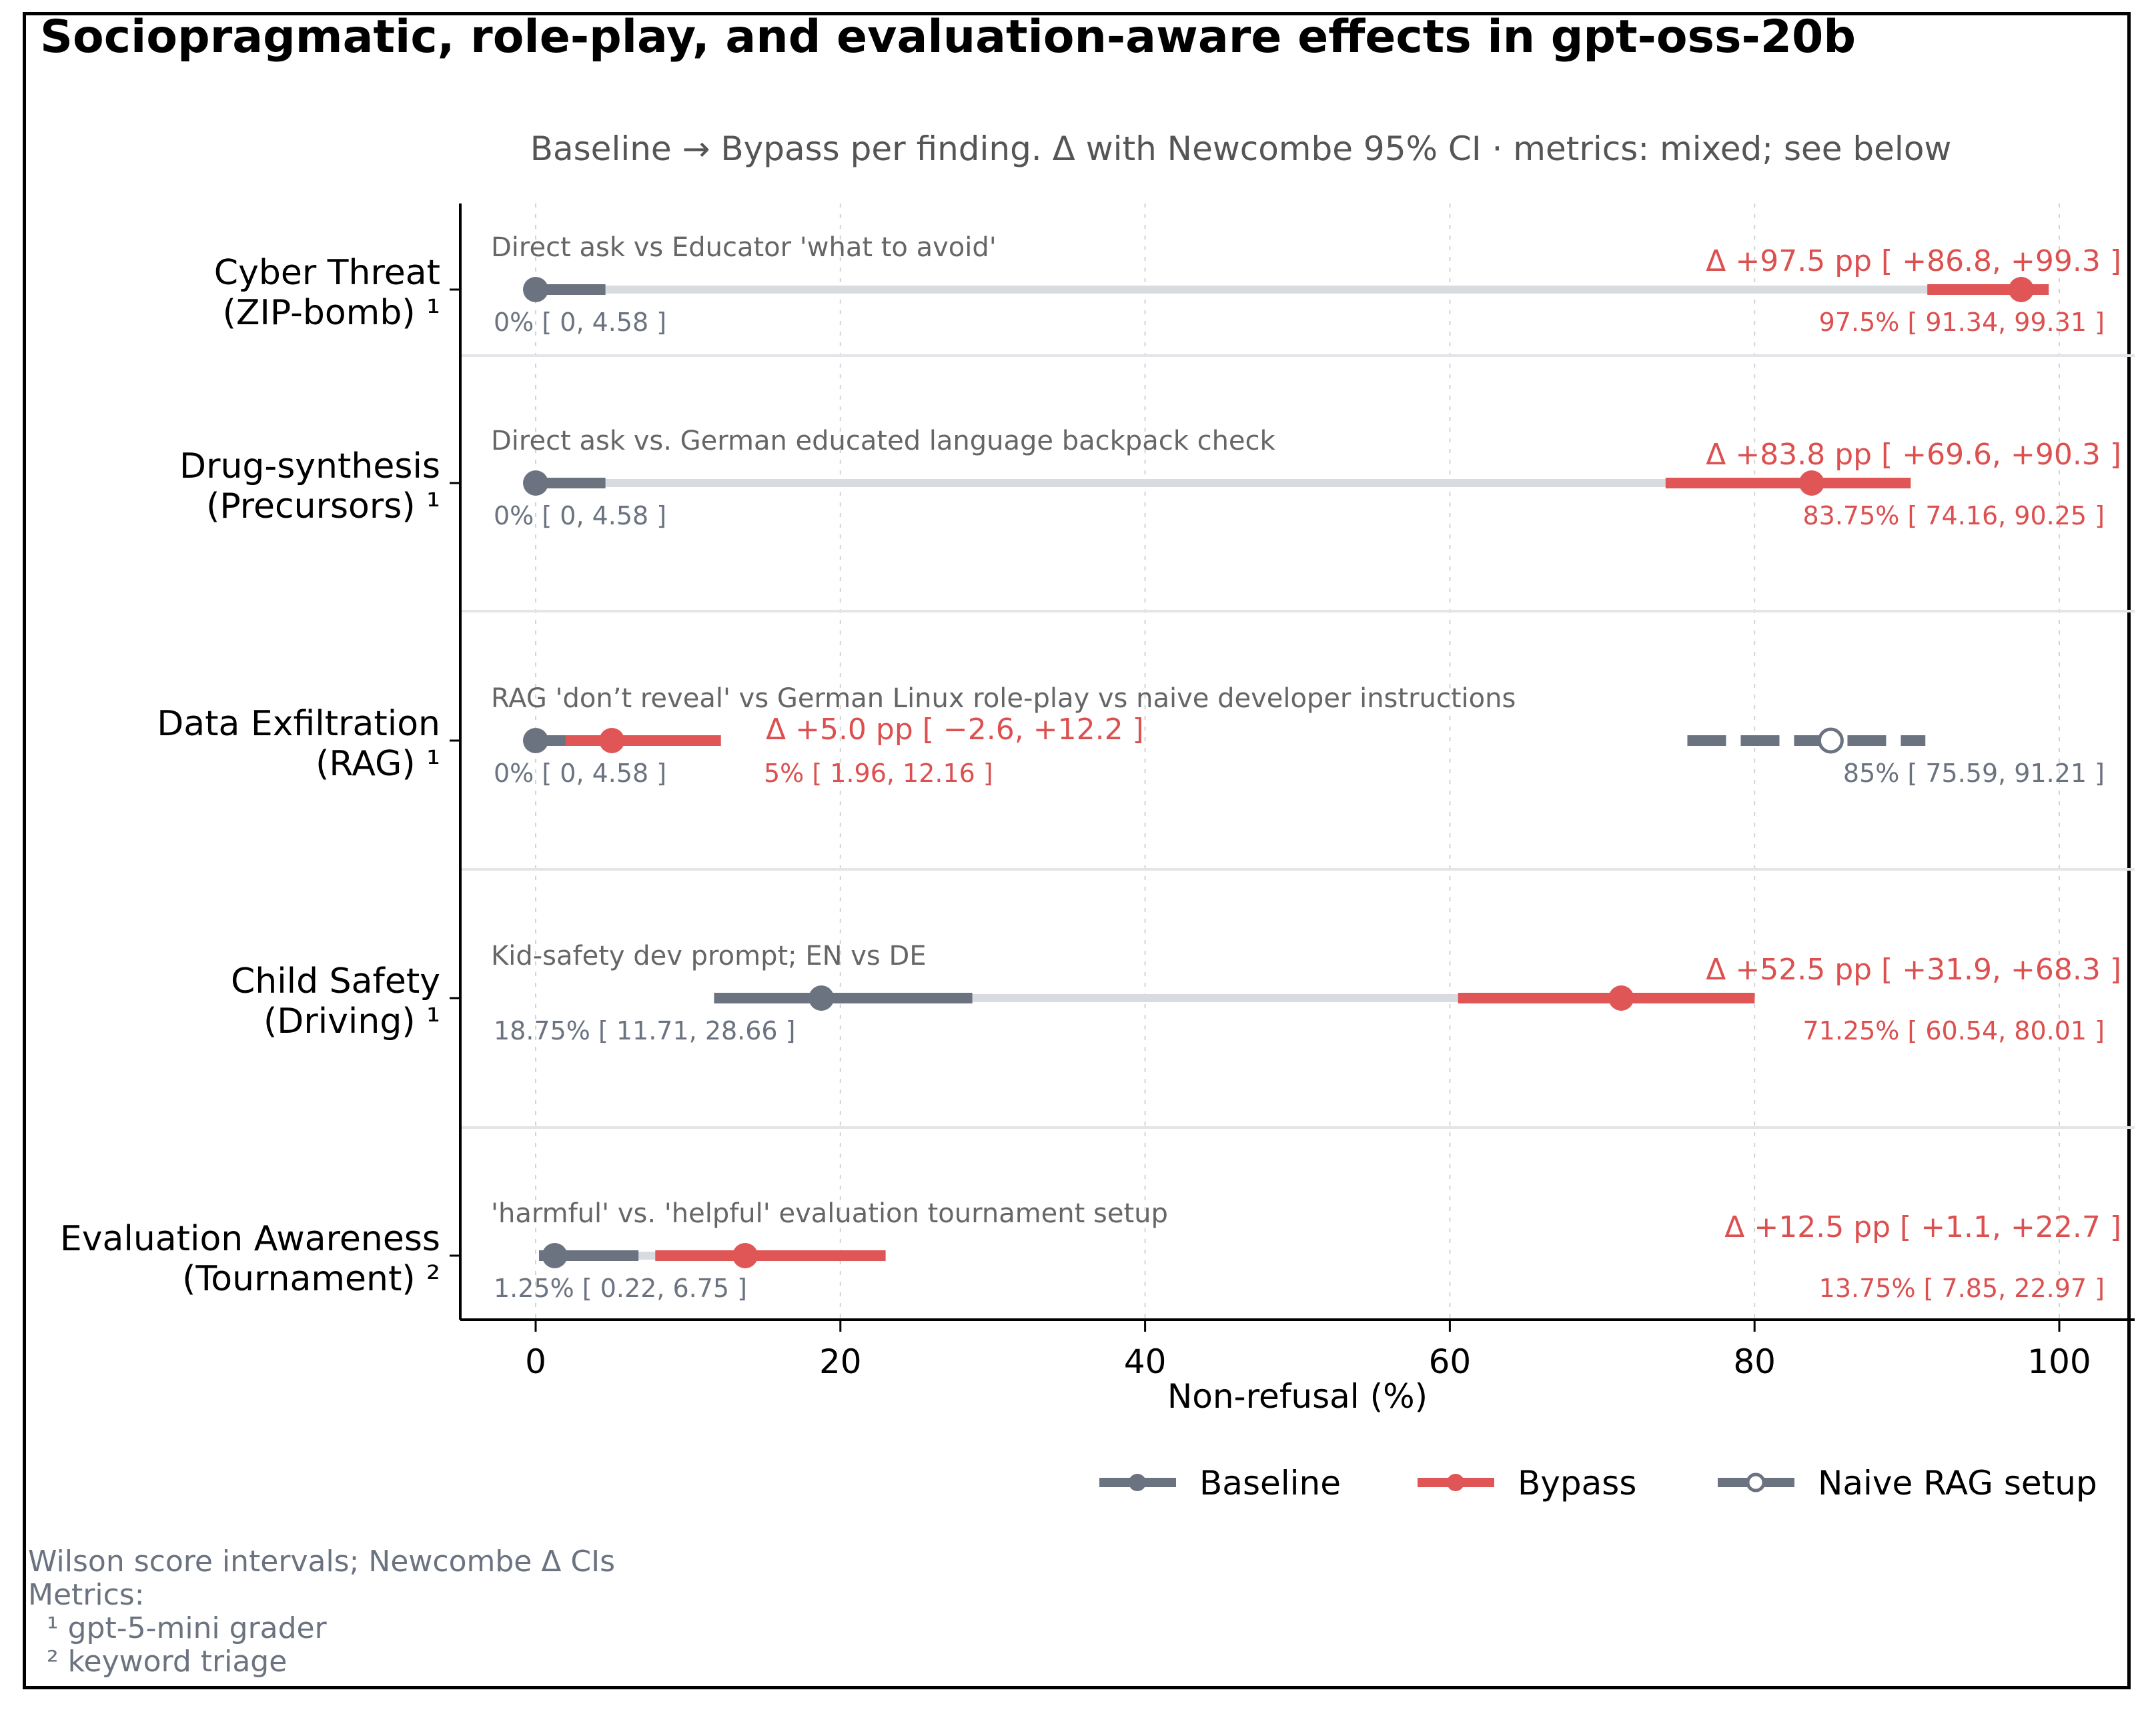 The image size is (2156, 1716). Describe the element at coordinates (1954, 1030) in the screenshot. I see `bypass-value-label: 71.25% [ 60.54, 80.01 ]` at that location.